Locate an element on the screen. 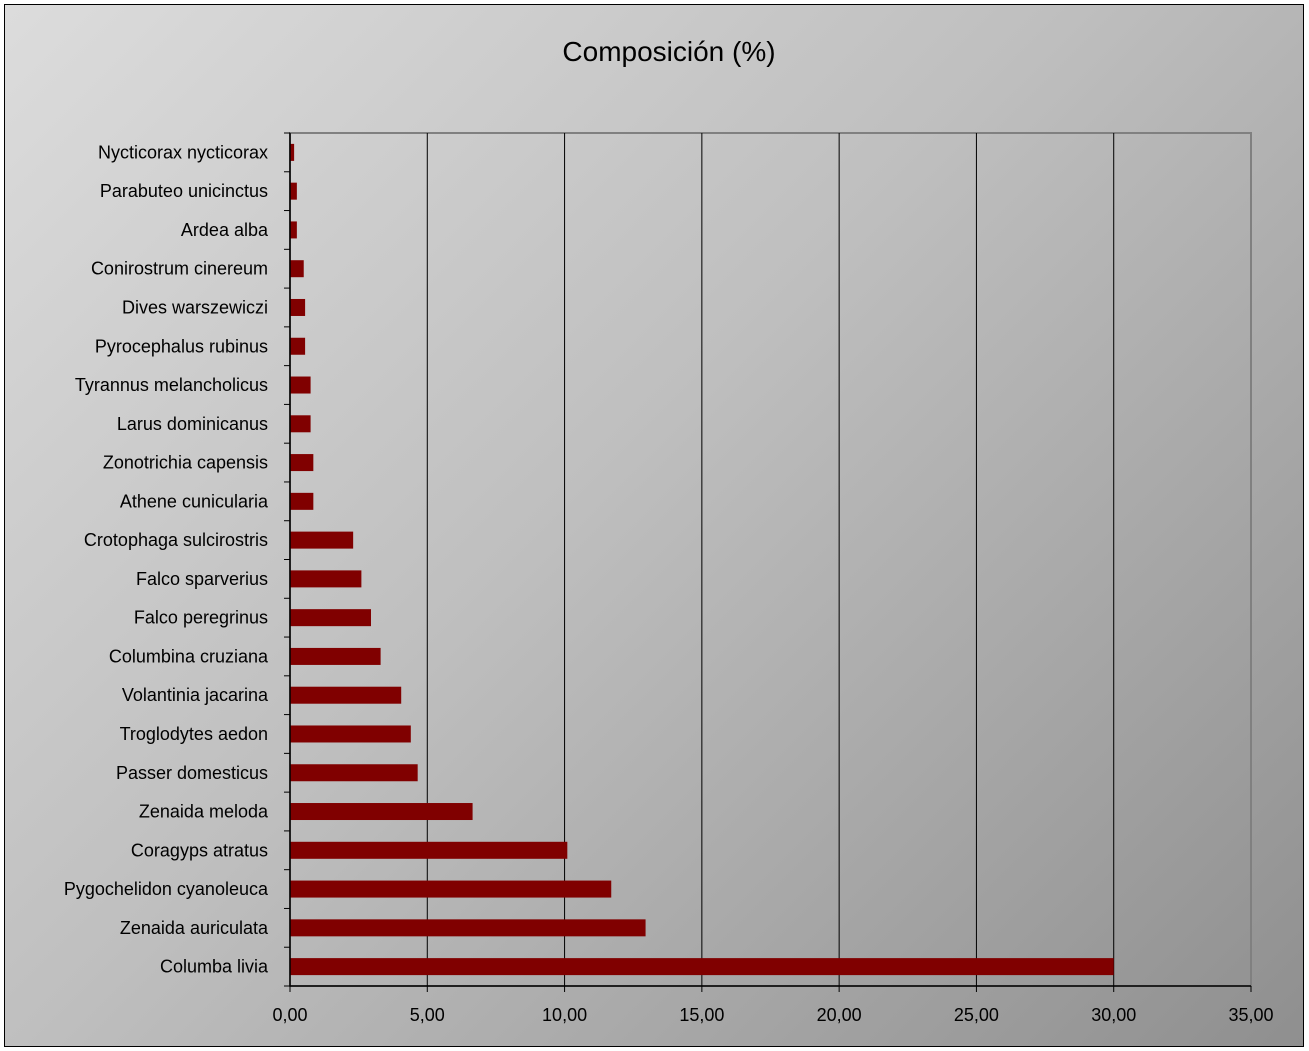  category-label: Pygochelidon cyanoleuca is located at coordinates (166, 889).